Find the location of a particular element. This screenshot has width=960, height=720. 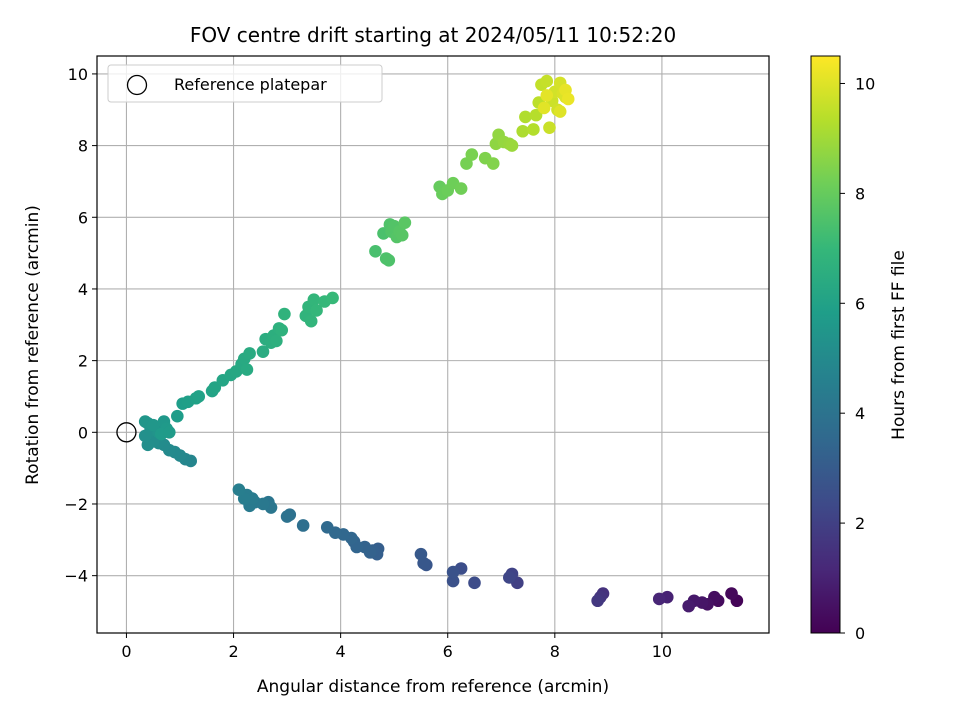

legend: Reference platepar is located at coordinates (245, 83).